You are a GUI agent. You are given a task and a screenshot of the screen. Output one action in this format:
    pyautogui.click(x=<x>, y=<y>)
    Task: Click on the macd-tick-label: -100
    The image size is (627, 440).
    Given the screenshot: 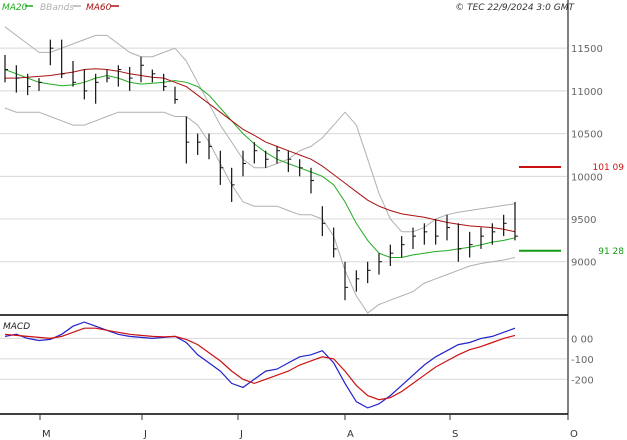 What is the action you would take?
    pyautogui.click(x=582, y=360)
    